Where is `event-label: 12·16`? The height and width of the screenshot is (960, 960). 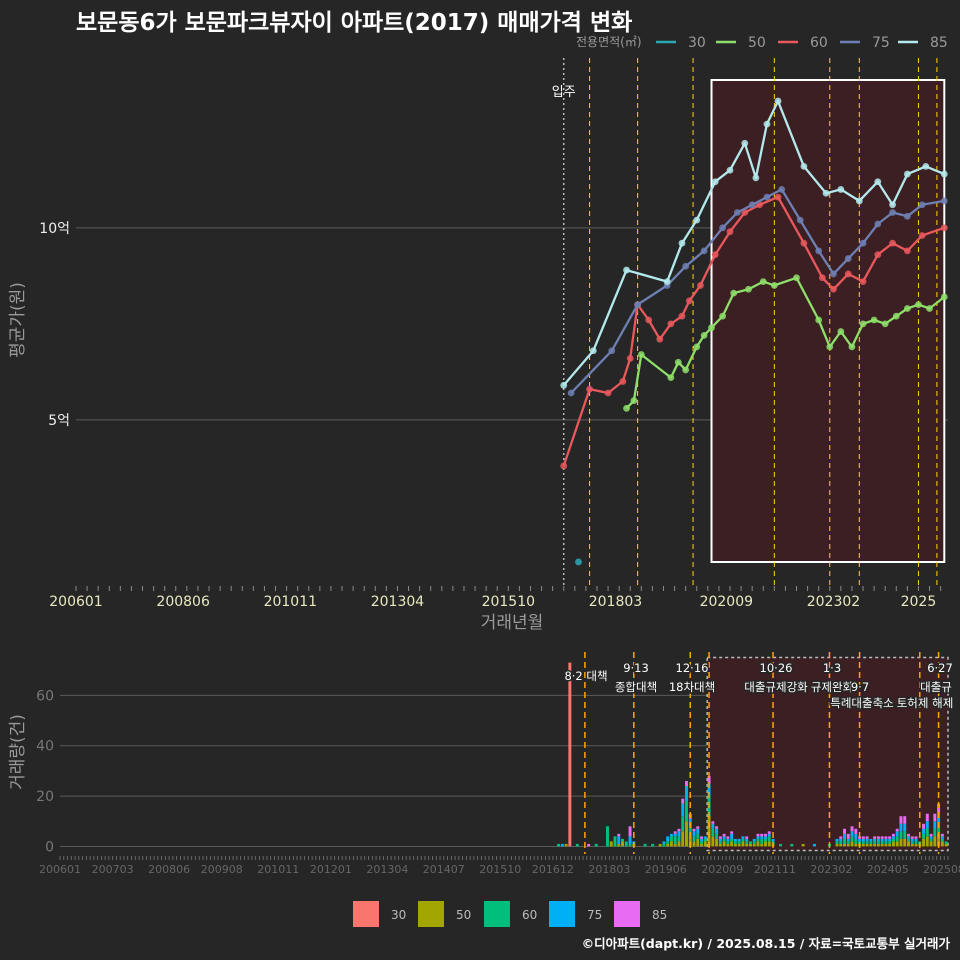
event-label: 12·16 is located at coordinates (692, 668).